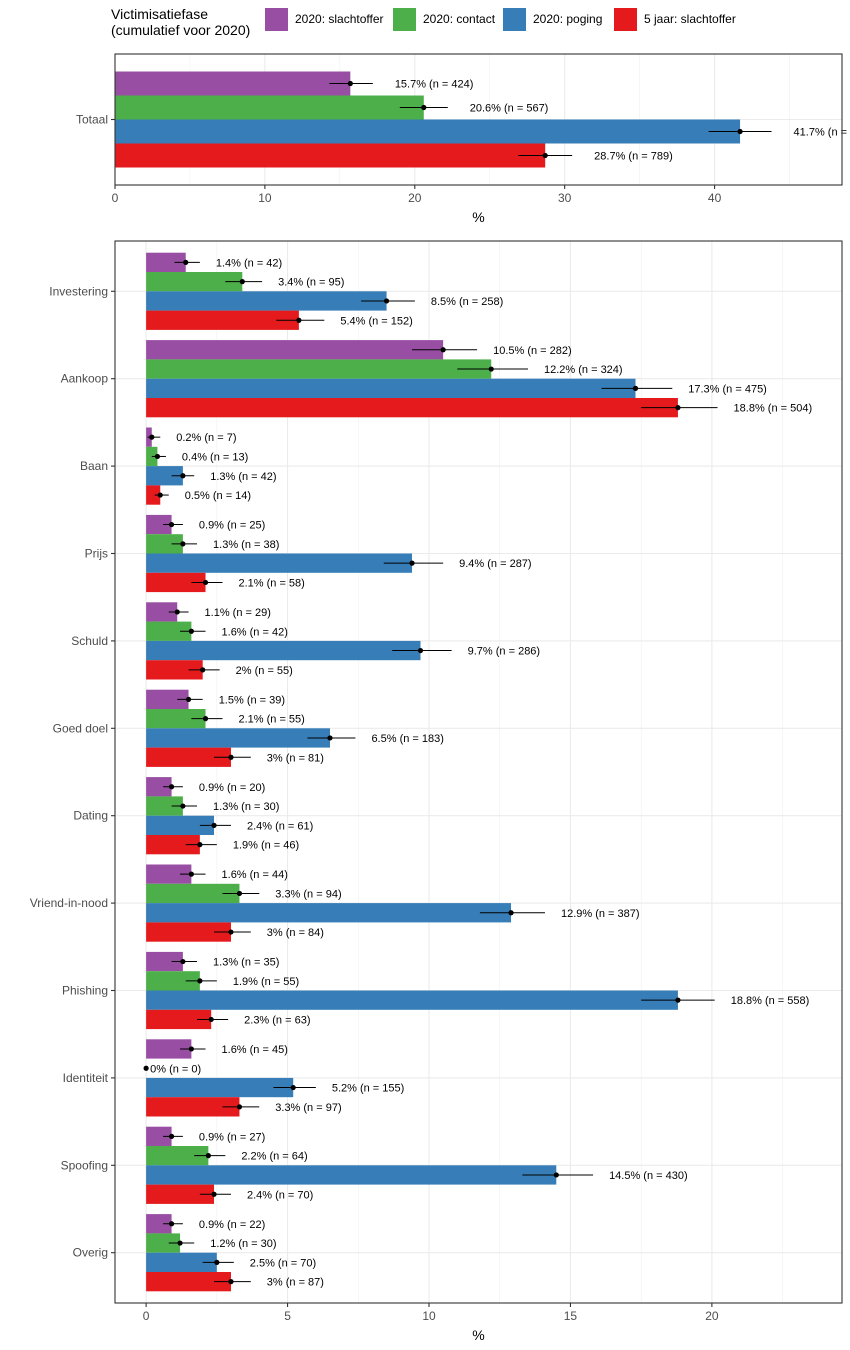 Image resolution: width=850 pixels, height=1350 pixels. Describe the element at coordinates (215, 457) in the screenshot. I see `data-label: 0.4% (n = 13)` at that location.